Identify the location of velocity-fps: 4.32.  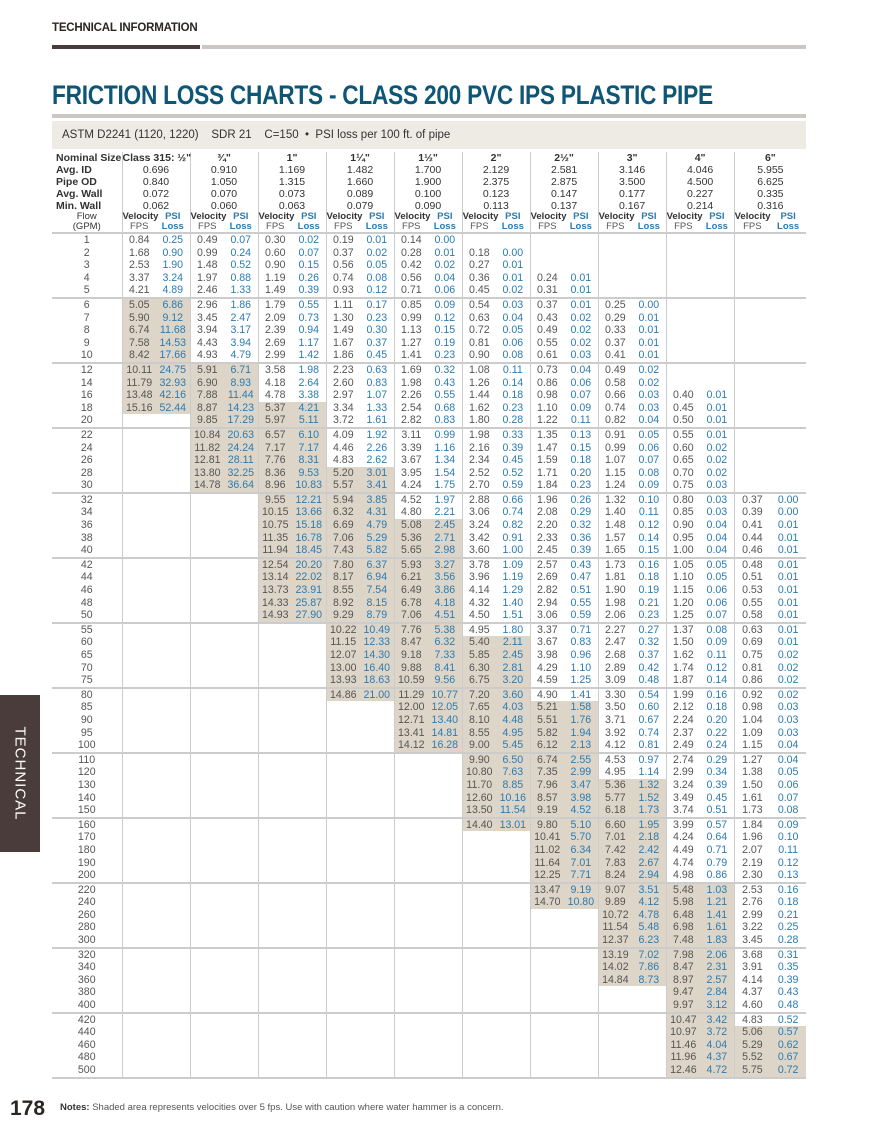
(479, 603).